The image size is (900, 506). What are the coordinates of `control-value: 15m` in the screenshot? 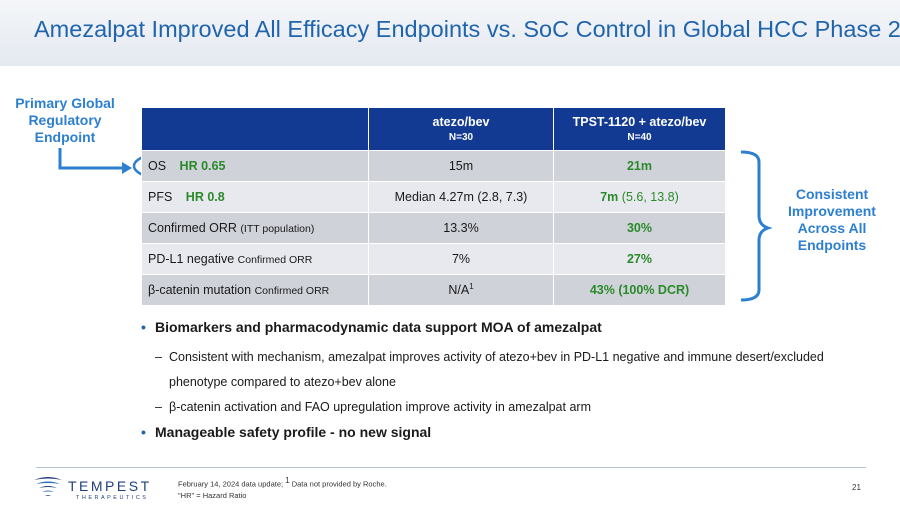 It's located at (461, 166).